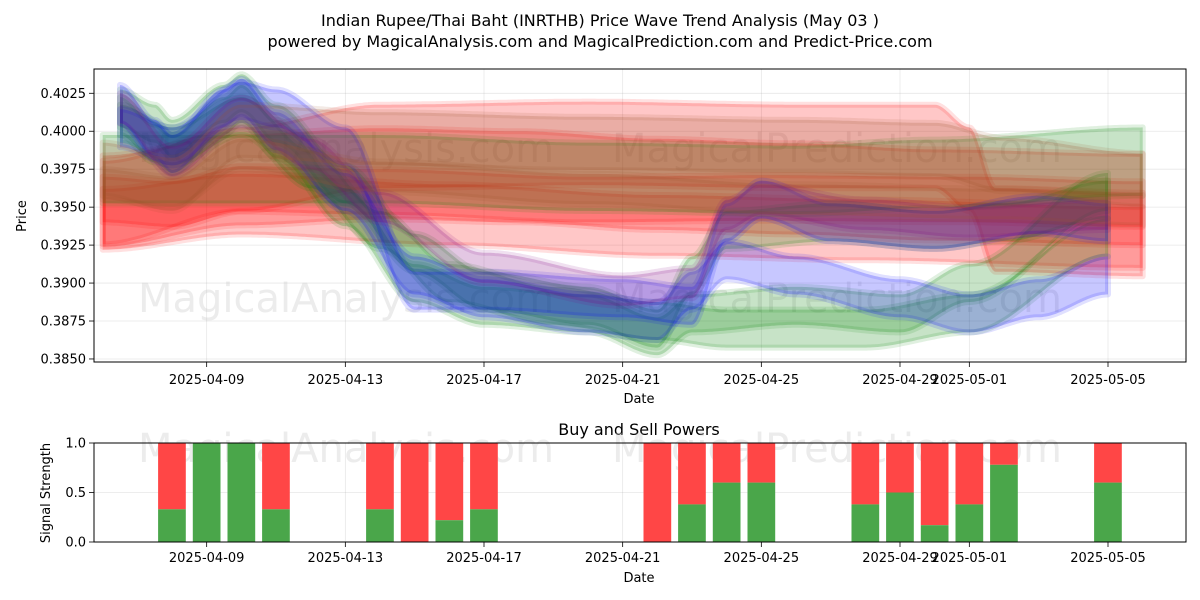 The image size is (1200, 600). I want to click on main-x-tick-label: 2025-04-21, so click(623, 380).